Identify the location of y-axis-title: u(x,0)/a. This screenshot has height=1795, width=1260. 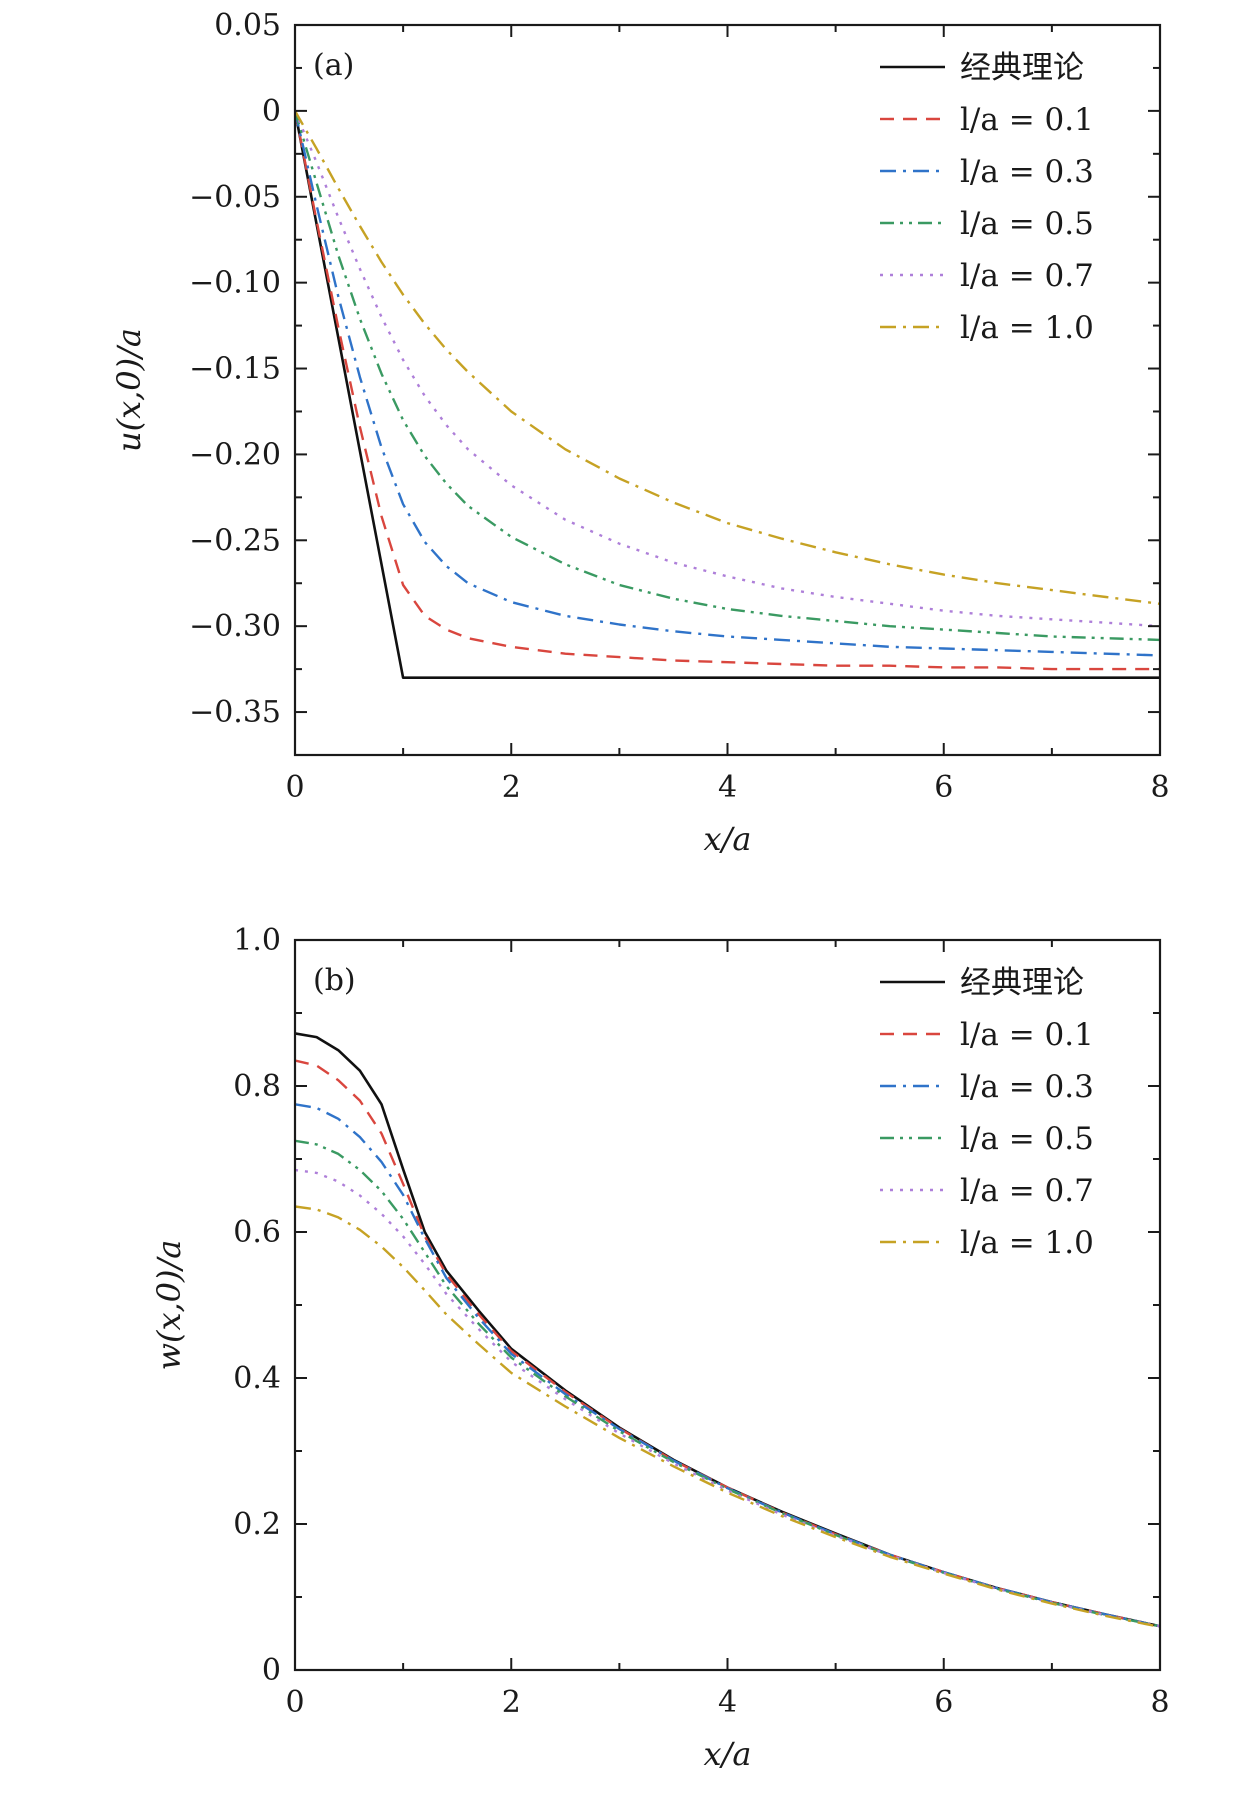
(129, 390).